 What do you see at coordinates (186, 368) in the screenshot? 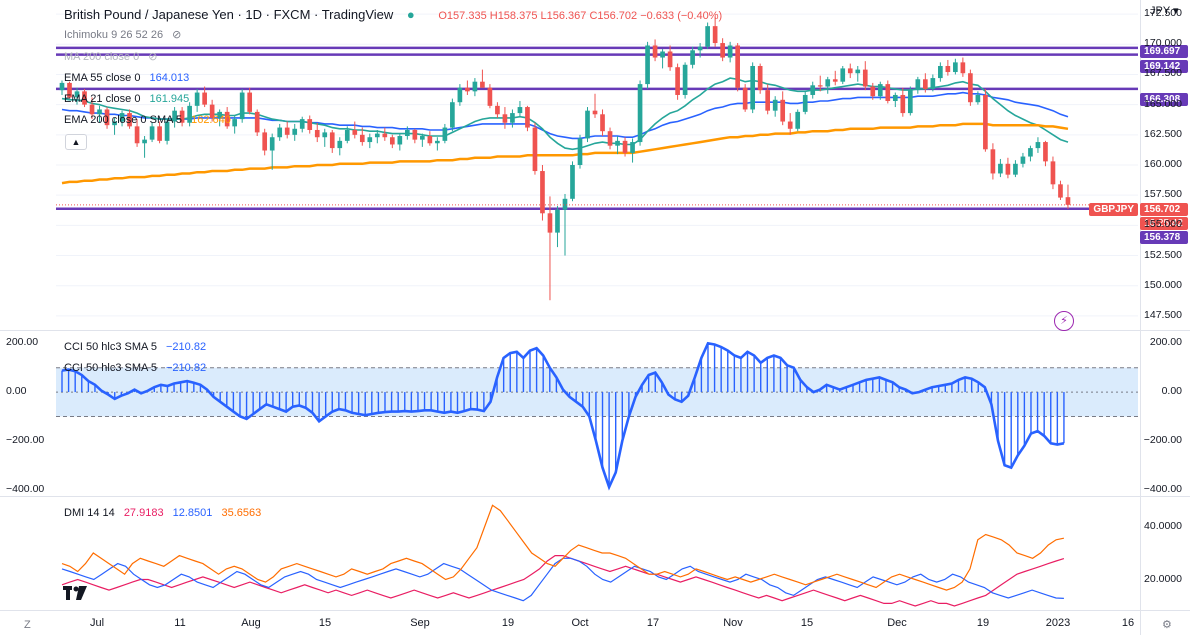
I see `legend-cci-value: −210.82` at bounding box center [186, 368].